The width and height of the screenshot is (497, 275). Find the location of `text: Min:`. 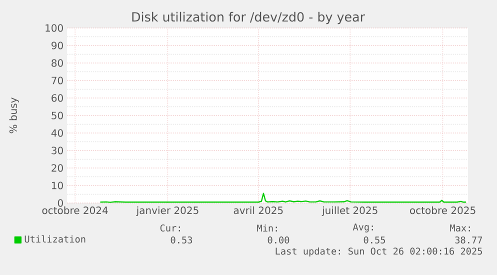

text: Min: is located at coordinates (267, 228).